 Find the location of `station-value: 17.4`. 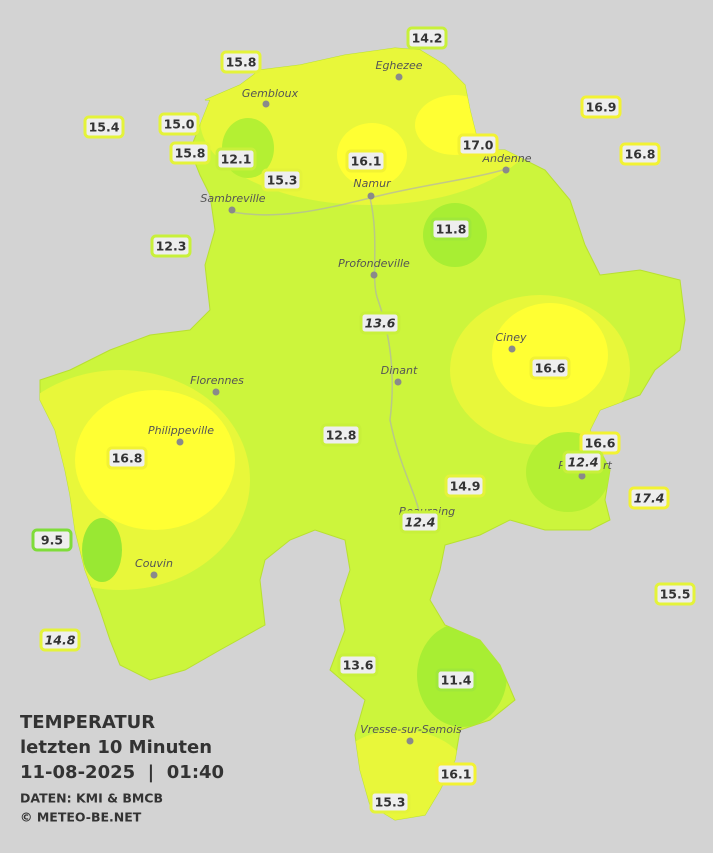

station-value: 17.4 is located at coordinates (649, 498).